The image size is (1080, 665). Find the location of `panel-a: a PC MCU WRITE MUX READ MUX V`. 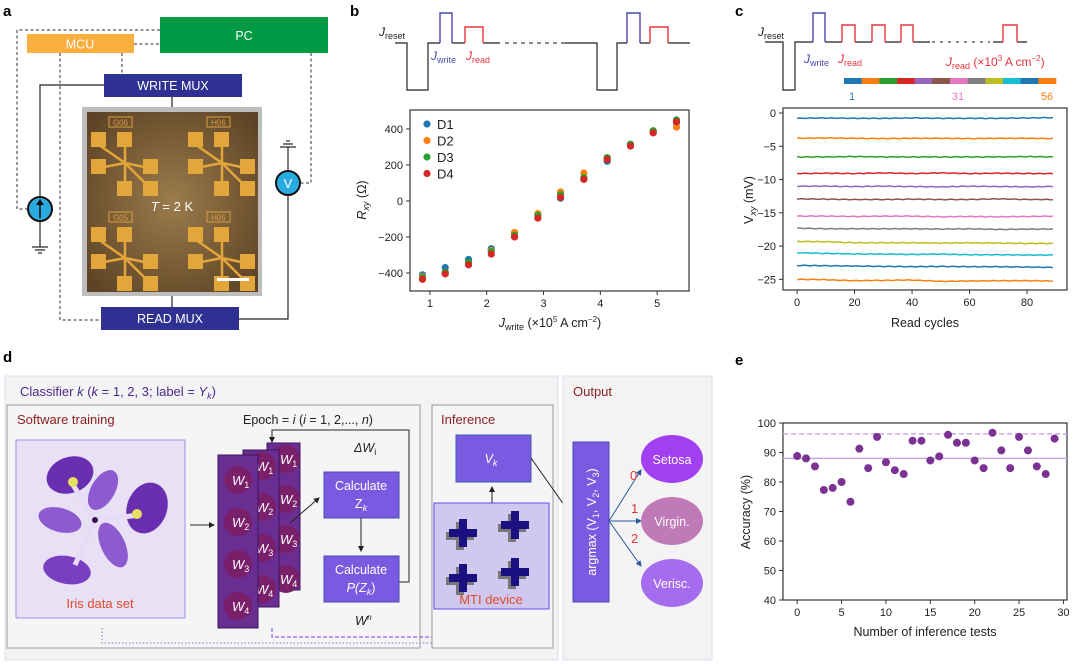

panel-a: a PC MCU WRITE MUX READ MUX V is located at coordinates (165, 166).